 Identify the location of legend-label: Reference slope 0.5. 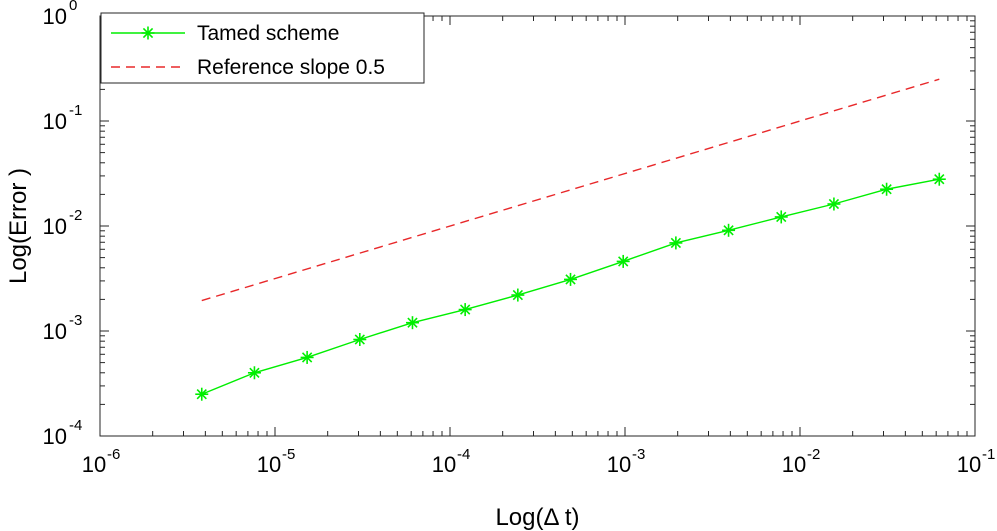
(291, 67).